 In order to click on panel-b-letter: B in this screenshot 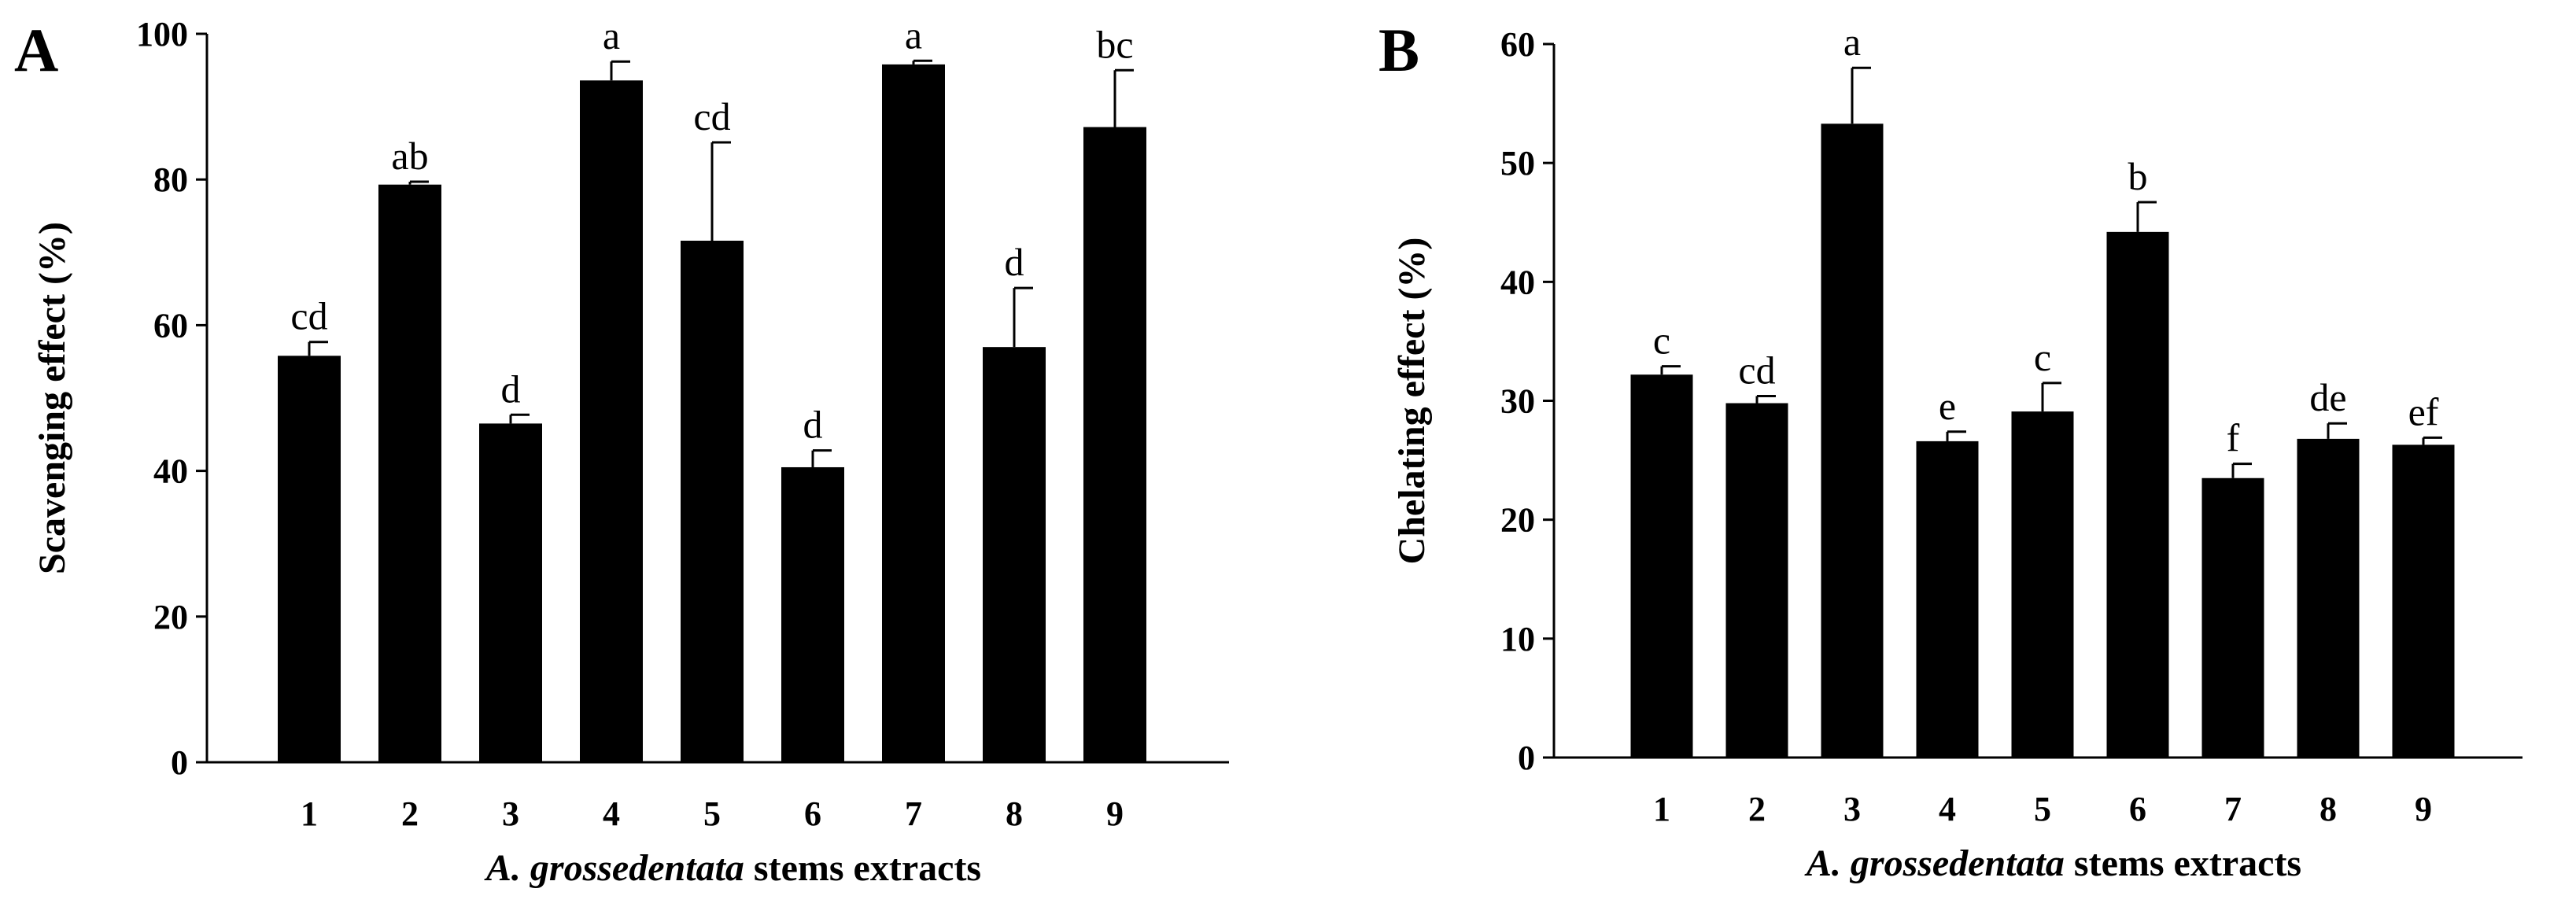, I will do `click(1399, 50)`.